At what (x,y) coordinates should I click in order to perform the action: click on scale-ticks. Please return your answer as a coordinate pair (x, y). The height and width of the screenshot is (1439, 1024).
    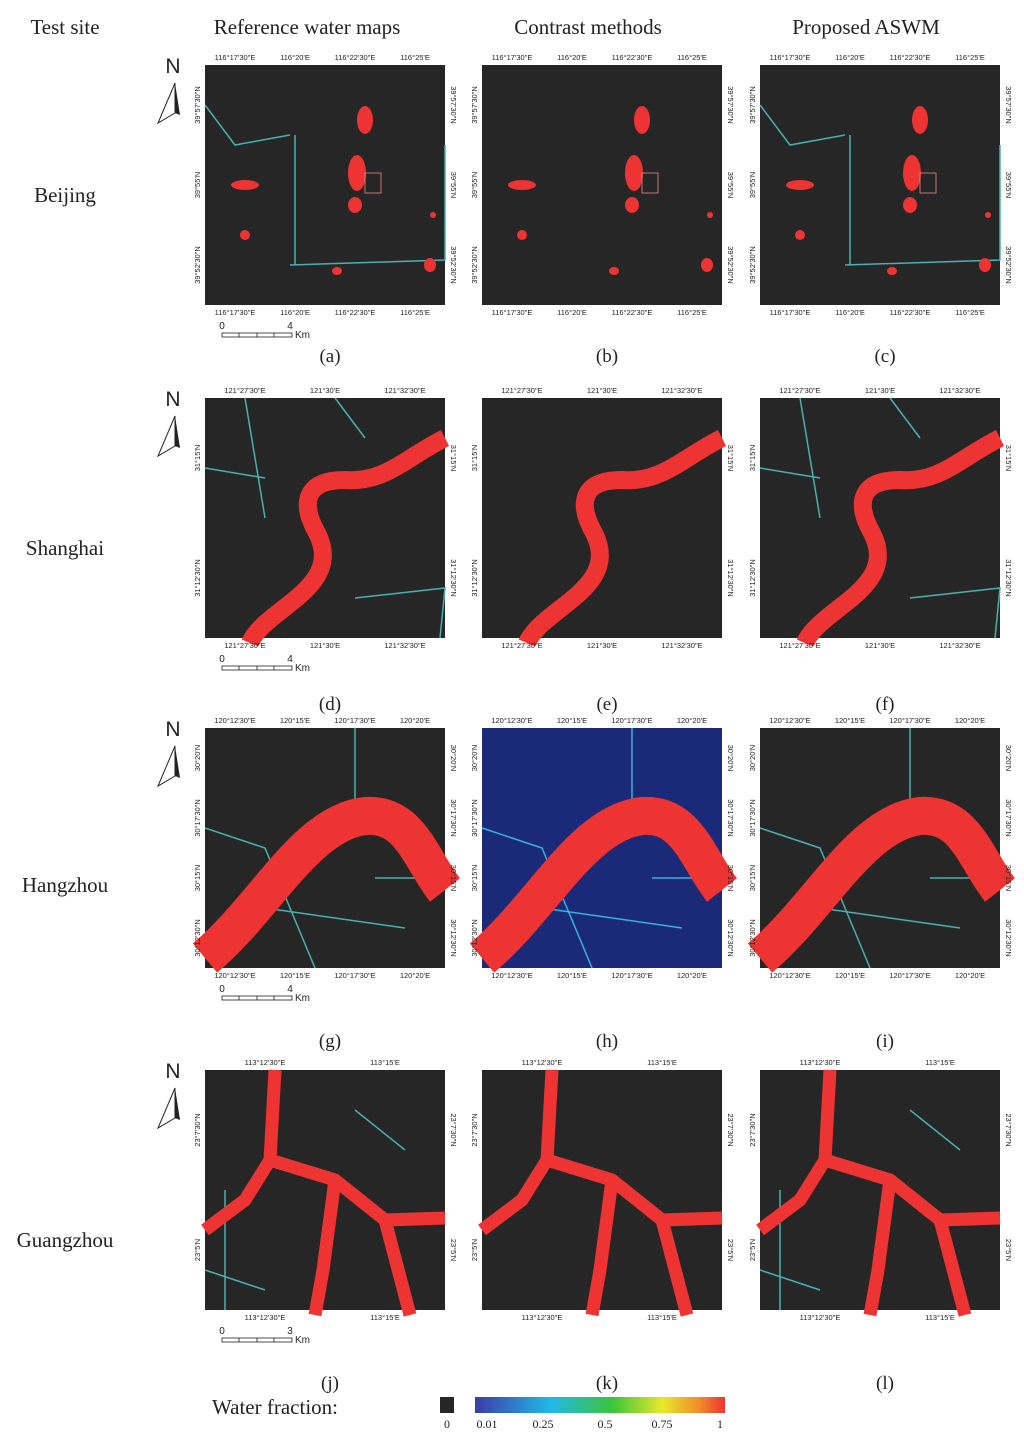
    Looking at the image, I should click on (256, 1340).